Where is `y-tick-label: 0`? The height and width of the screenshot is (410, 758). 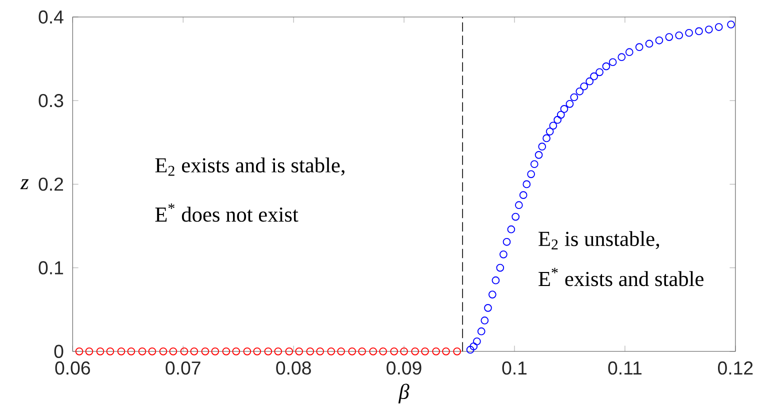 y-tick-label: 0 is located at coordinates (59, 351).